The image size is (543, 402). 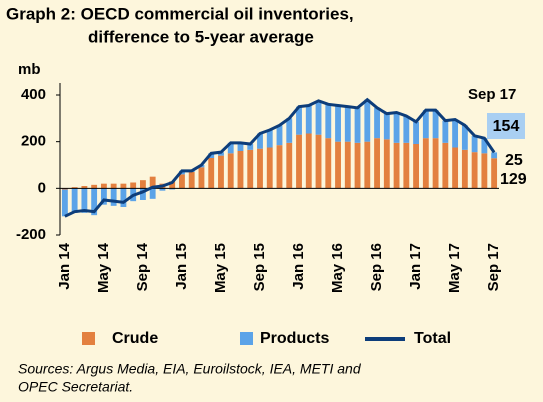 I want to click on x-tick-label: Sep 14, so click(x=142, y=266).